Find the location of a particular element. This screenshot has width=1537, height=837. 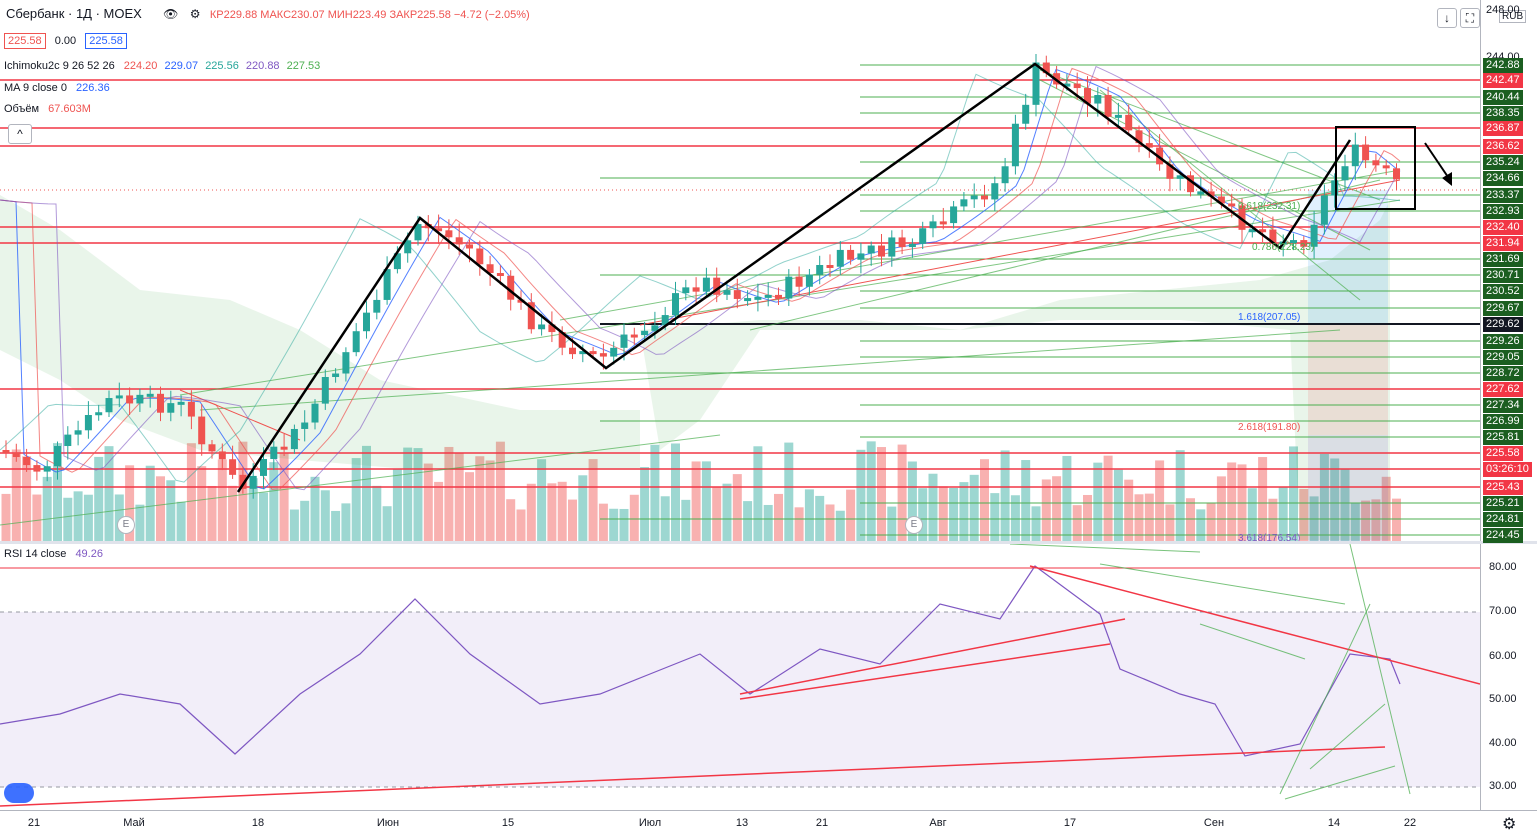

tradingview-logo-icon is located at coordinates (19, 793).